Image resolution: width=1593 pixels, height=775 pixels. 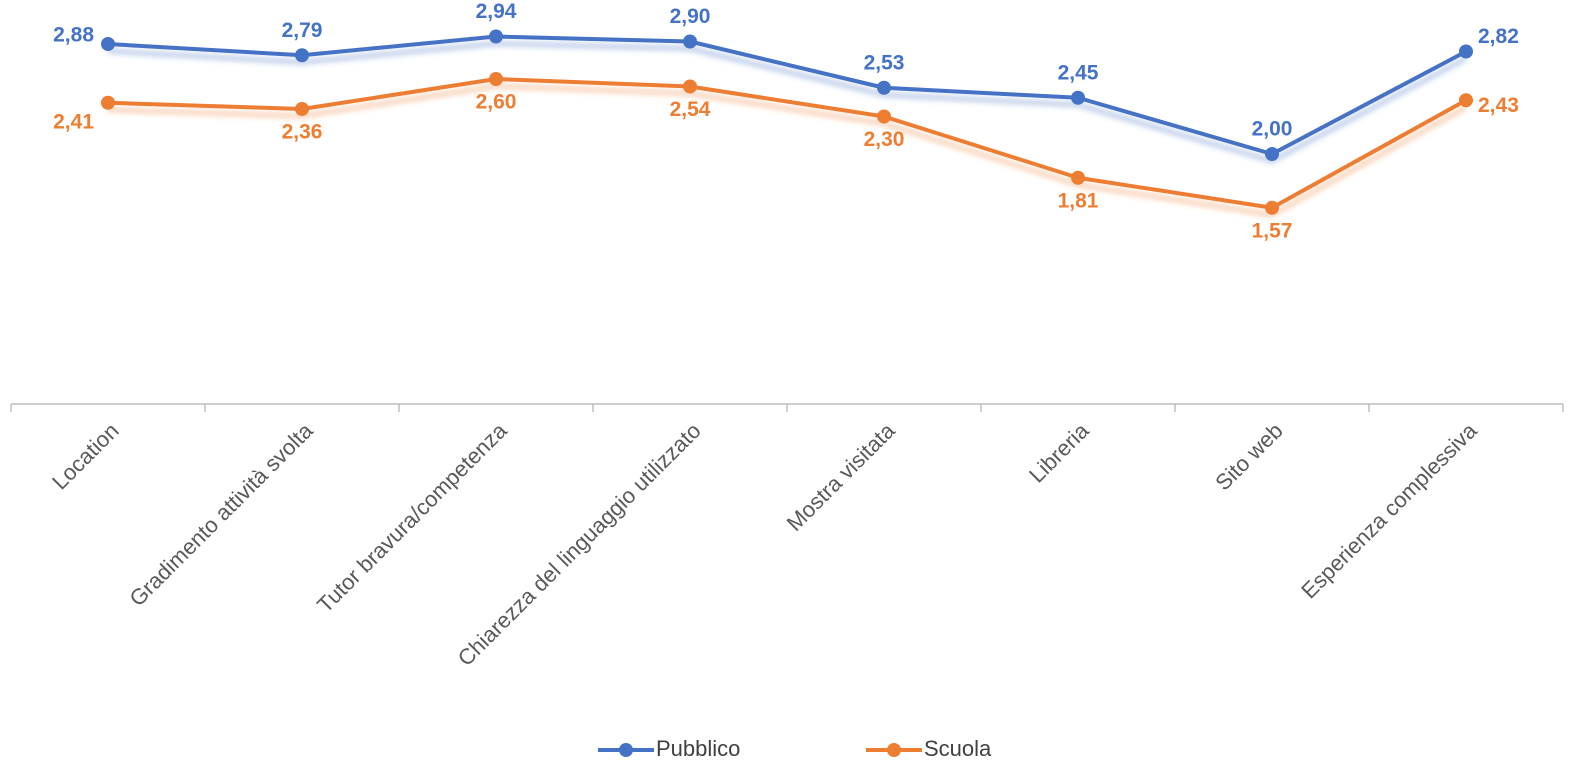 I want to click on data-label: 2,41, so click(x=73, y=121).